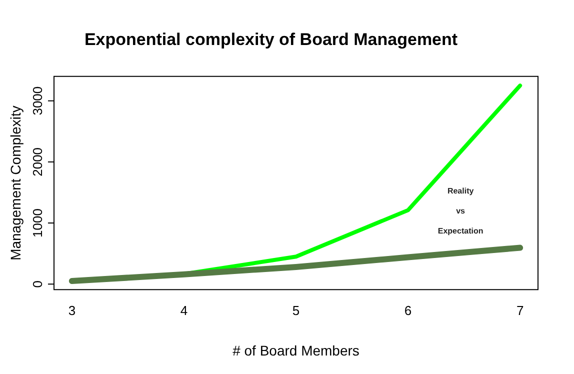 Image resolution: width=574 pixels, height=374 pixels. Describe the element at coordinates (15, 183) in the screenshot. I see `y-axis-title: Management Complexity` at that location.